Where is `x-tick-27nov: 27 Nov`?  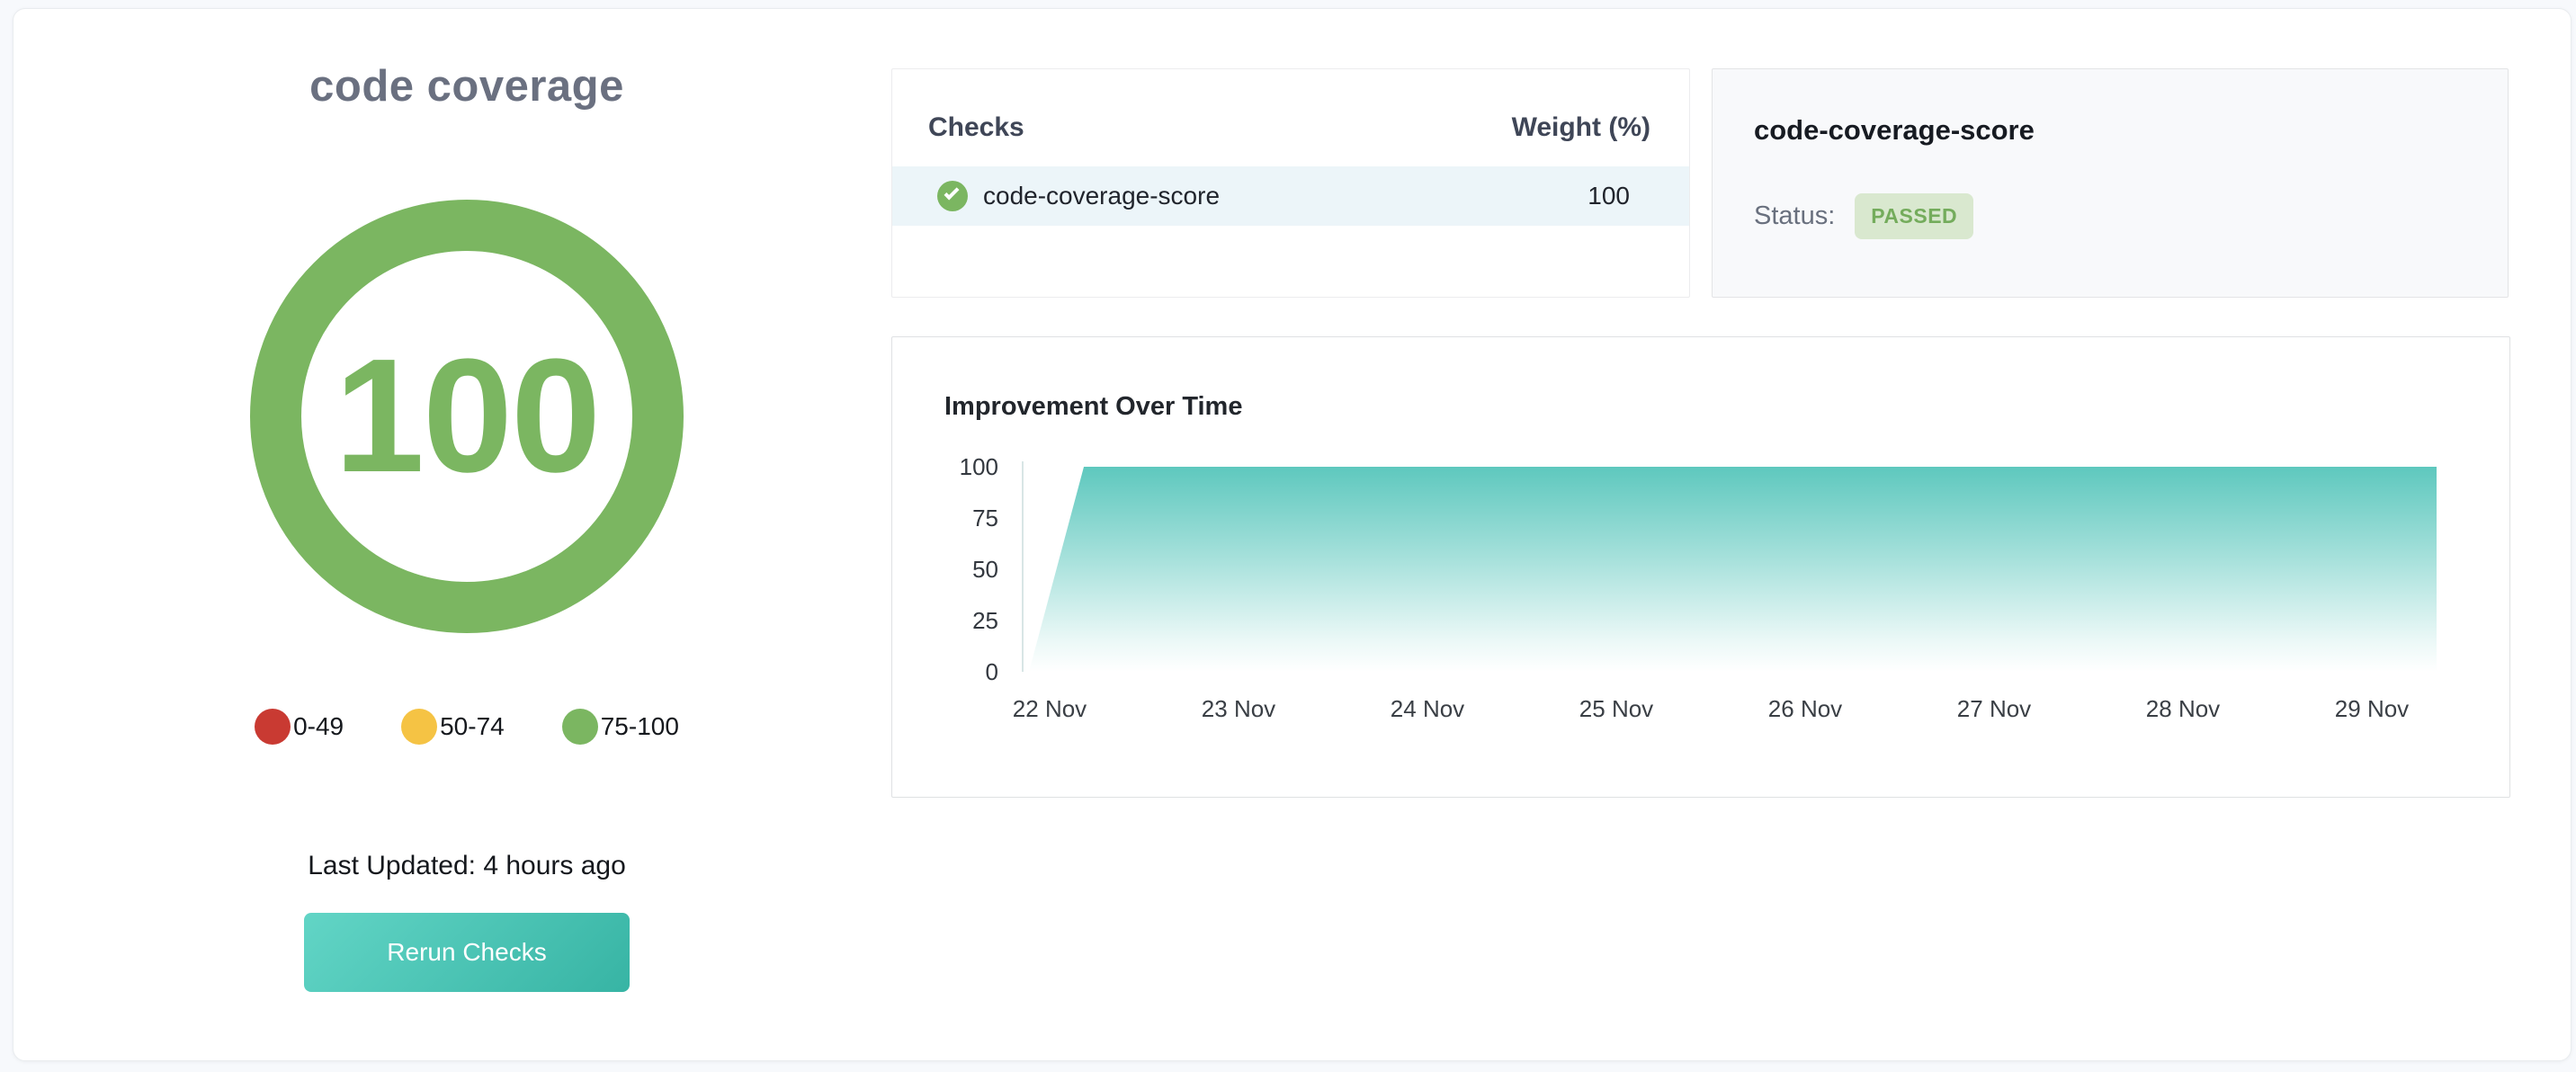
x-tick-27nov: 27 Nov is located at coordinates (1994, 708).